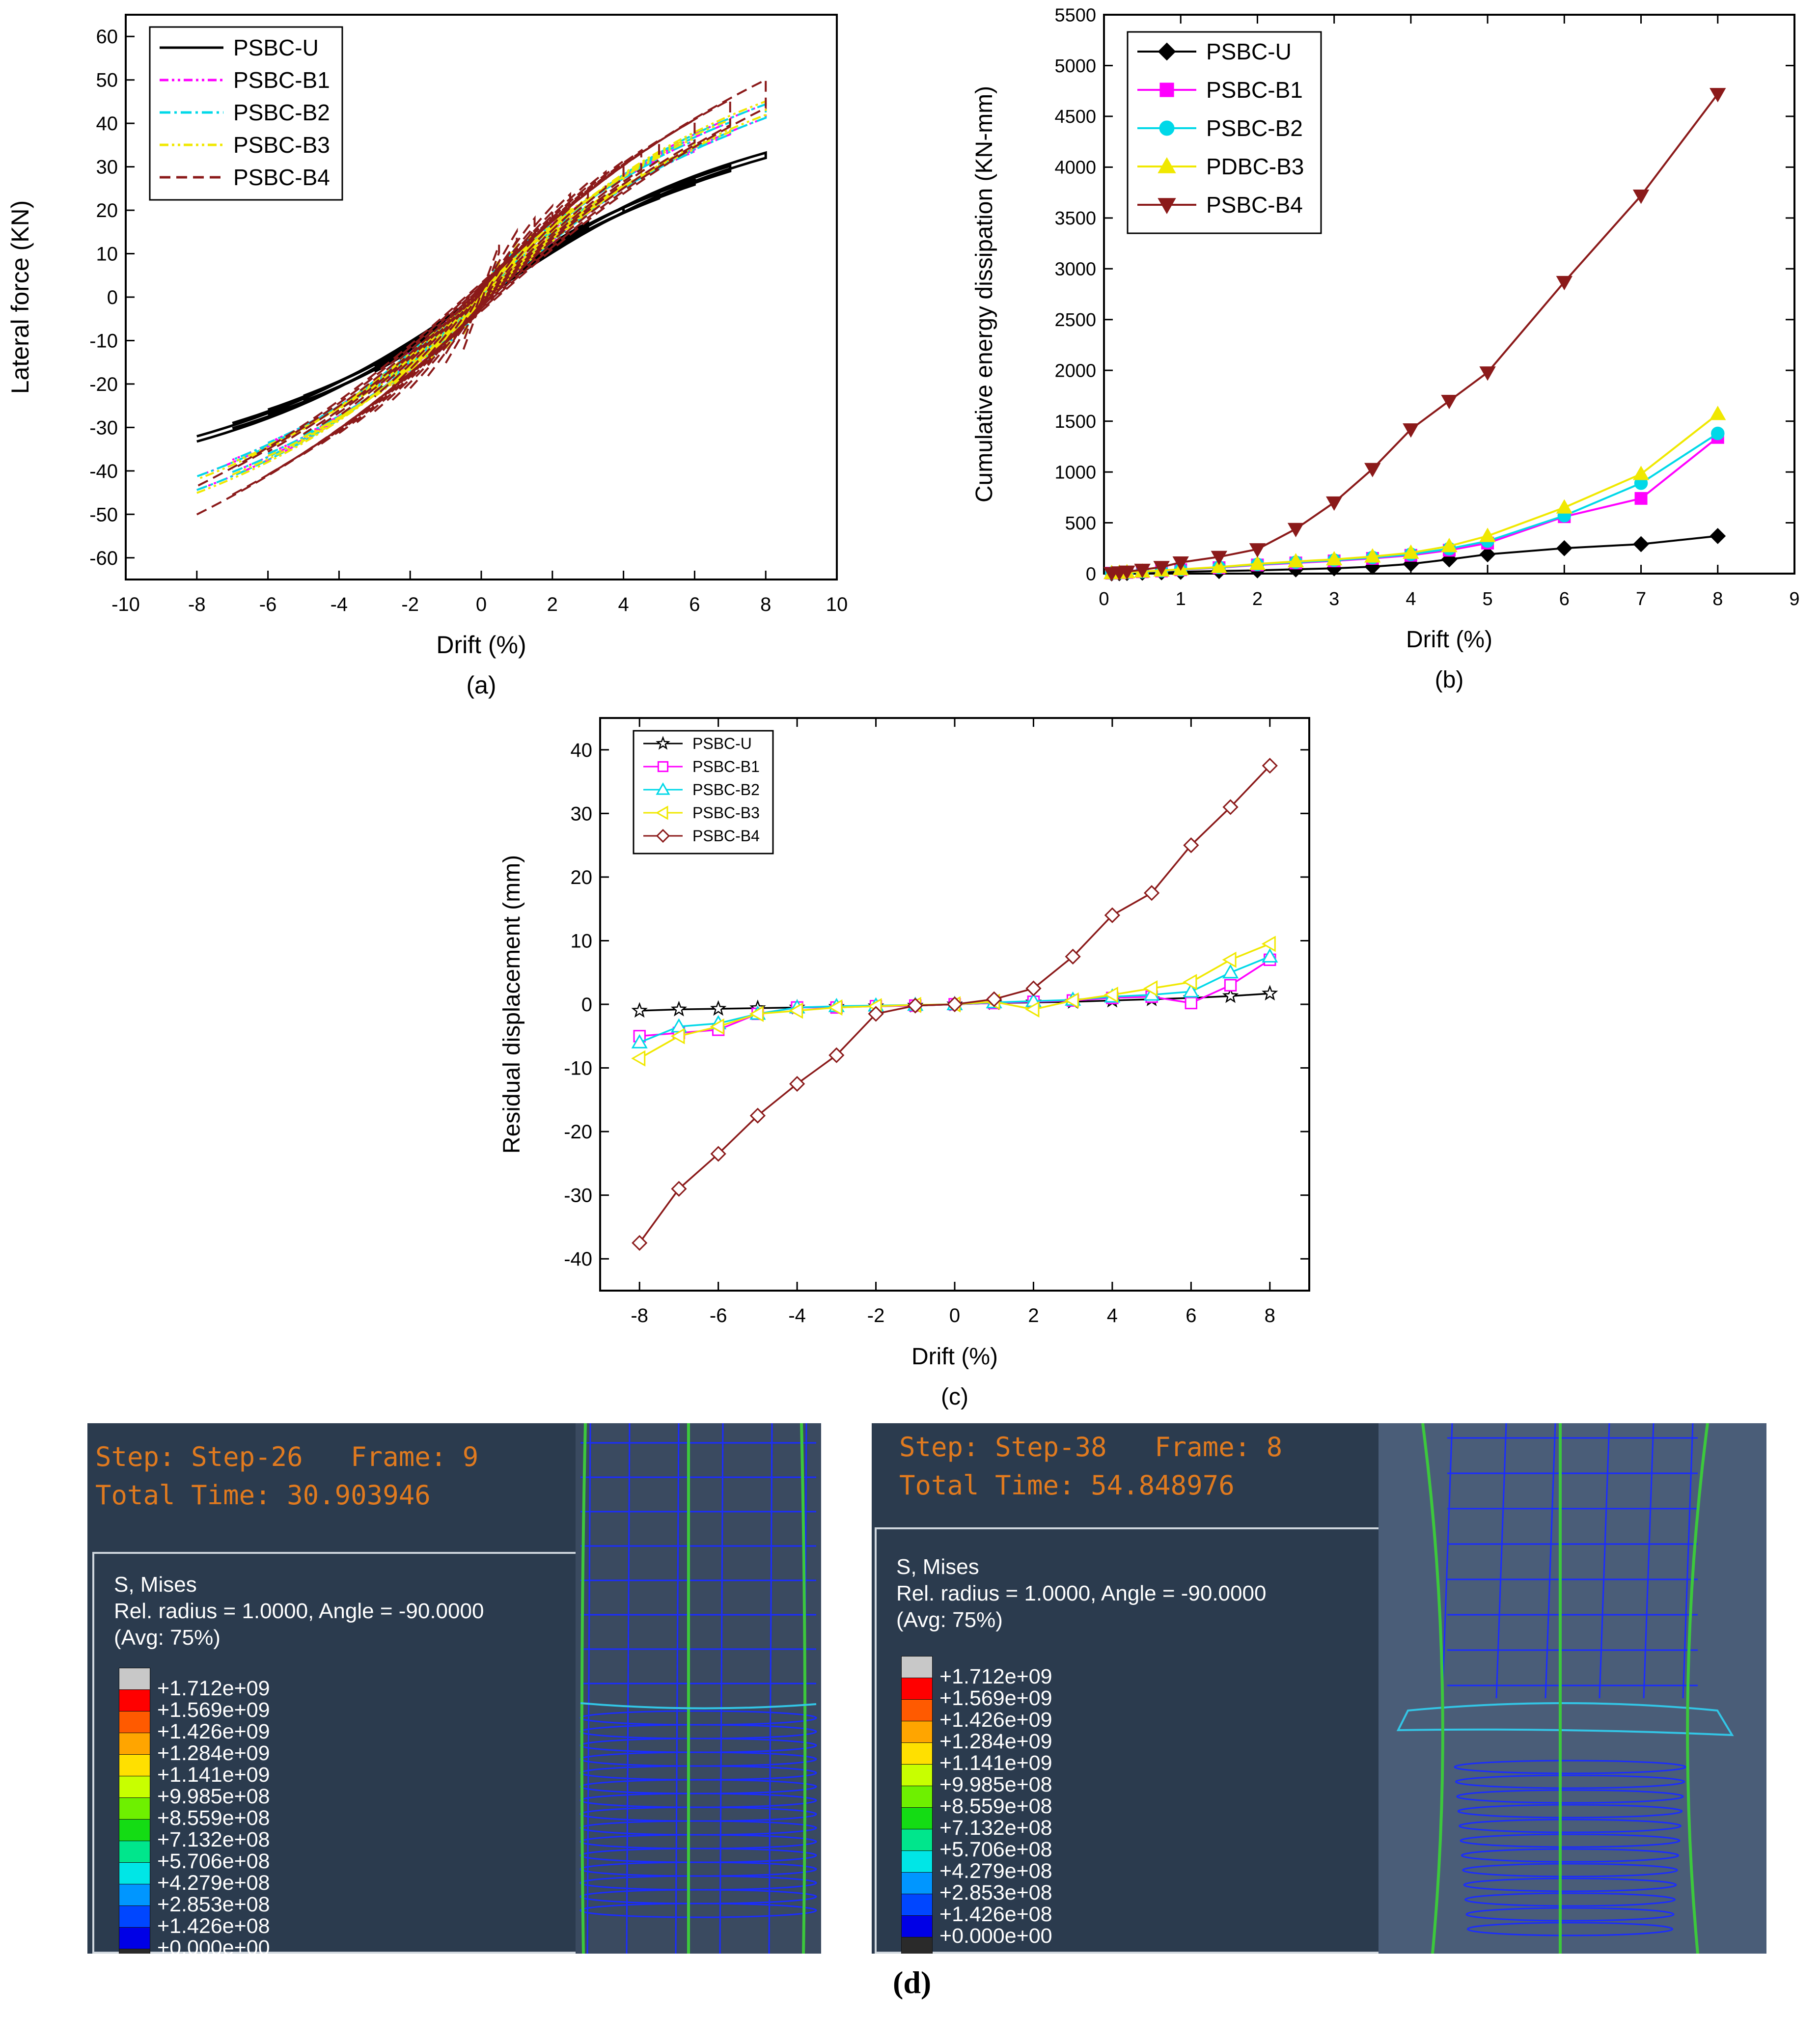  I want to click on series-PSBC-B4, so click(955, 1004).